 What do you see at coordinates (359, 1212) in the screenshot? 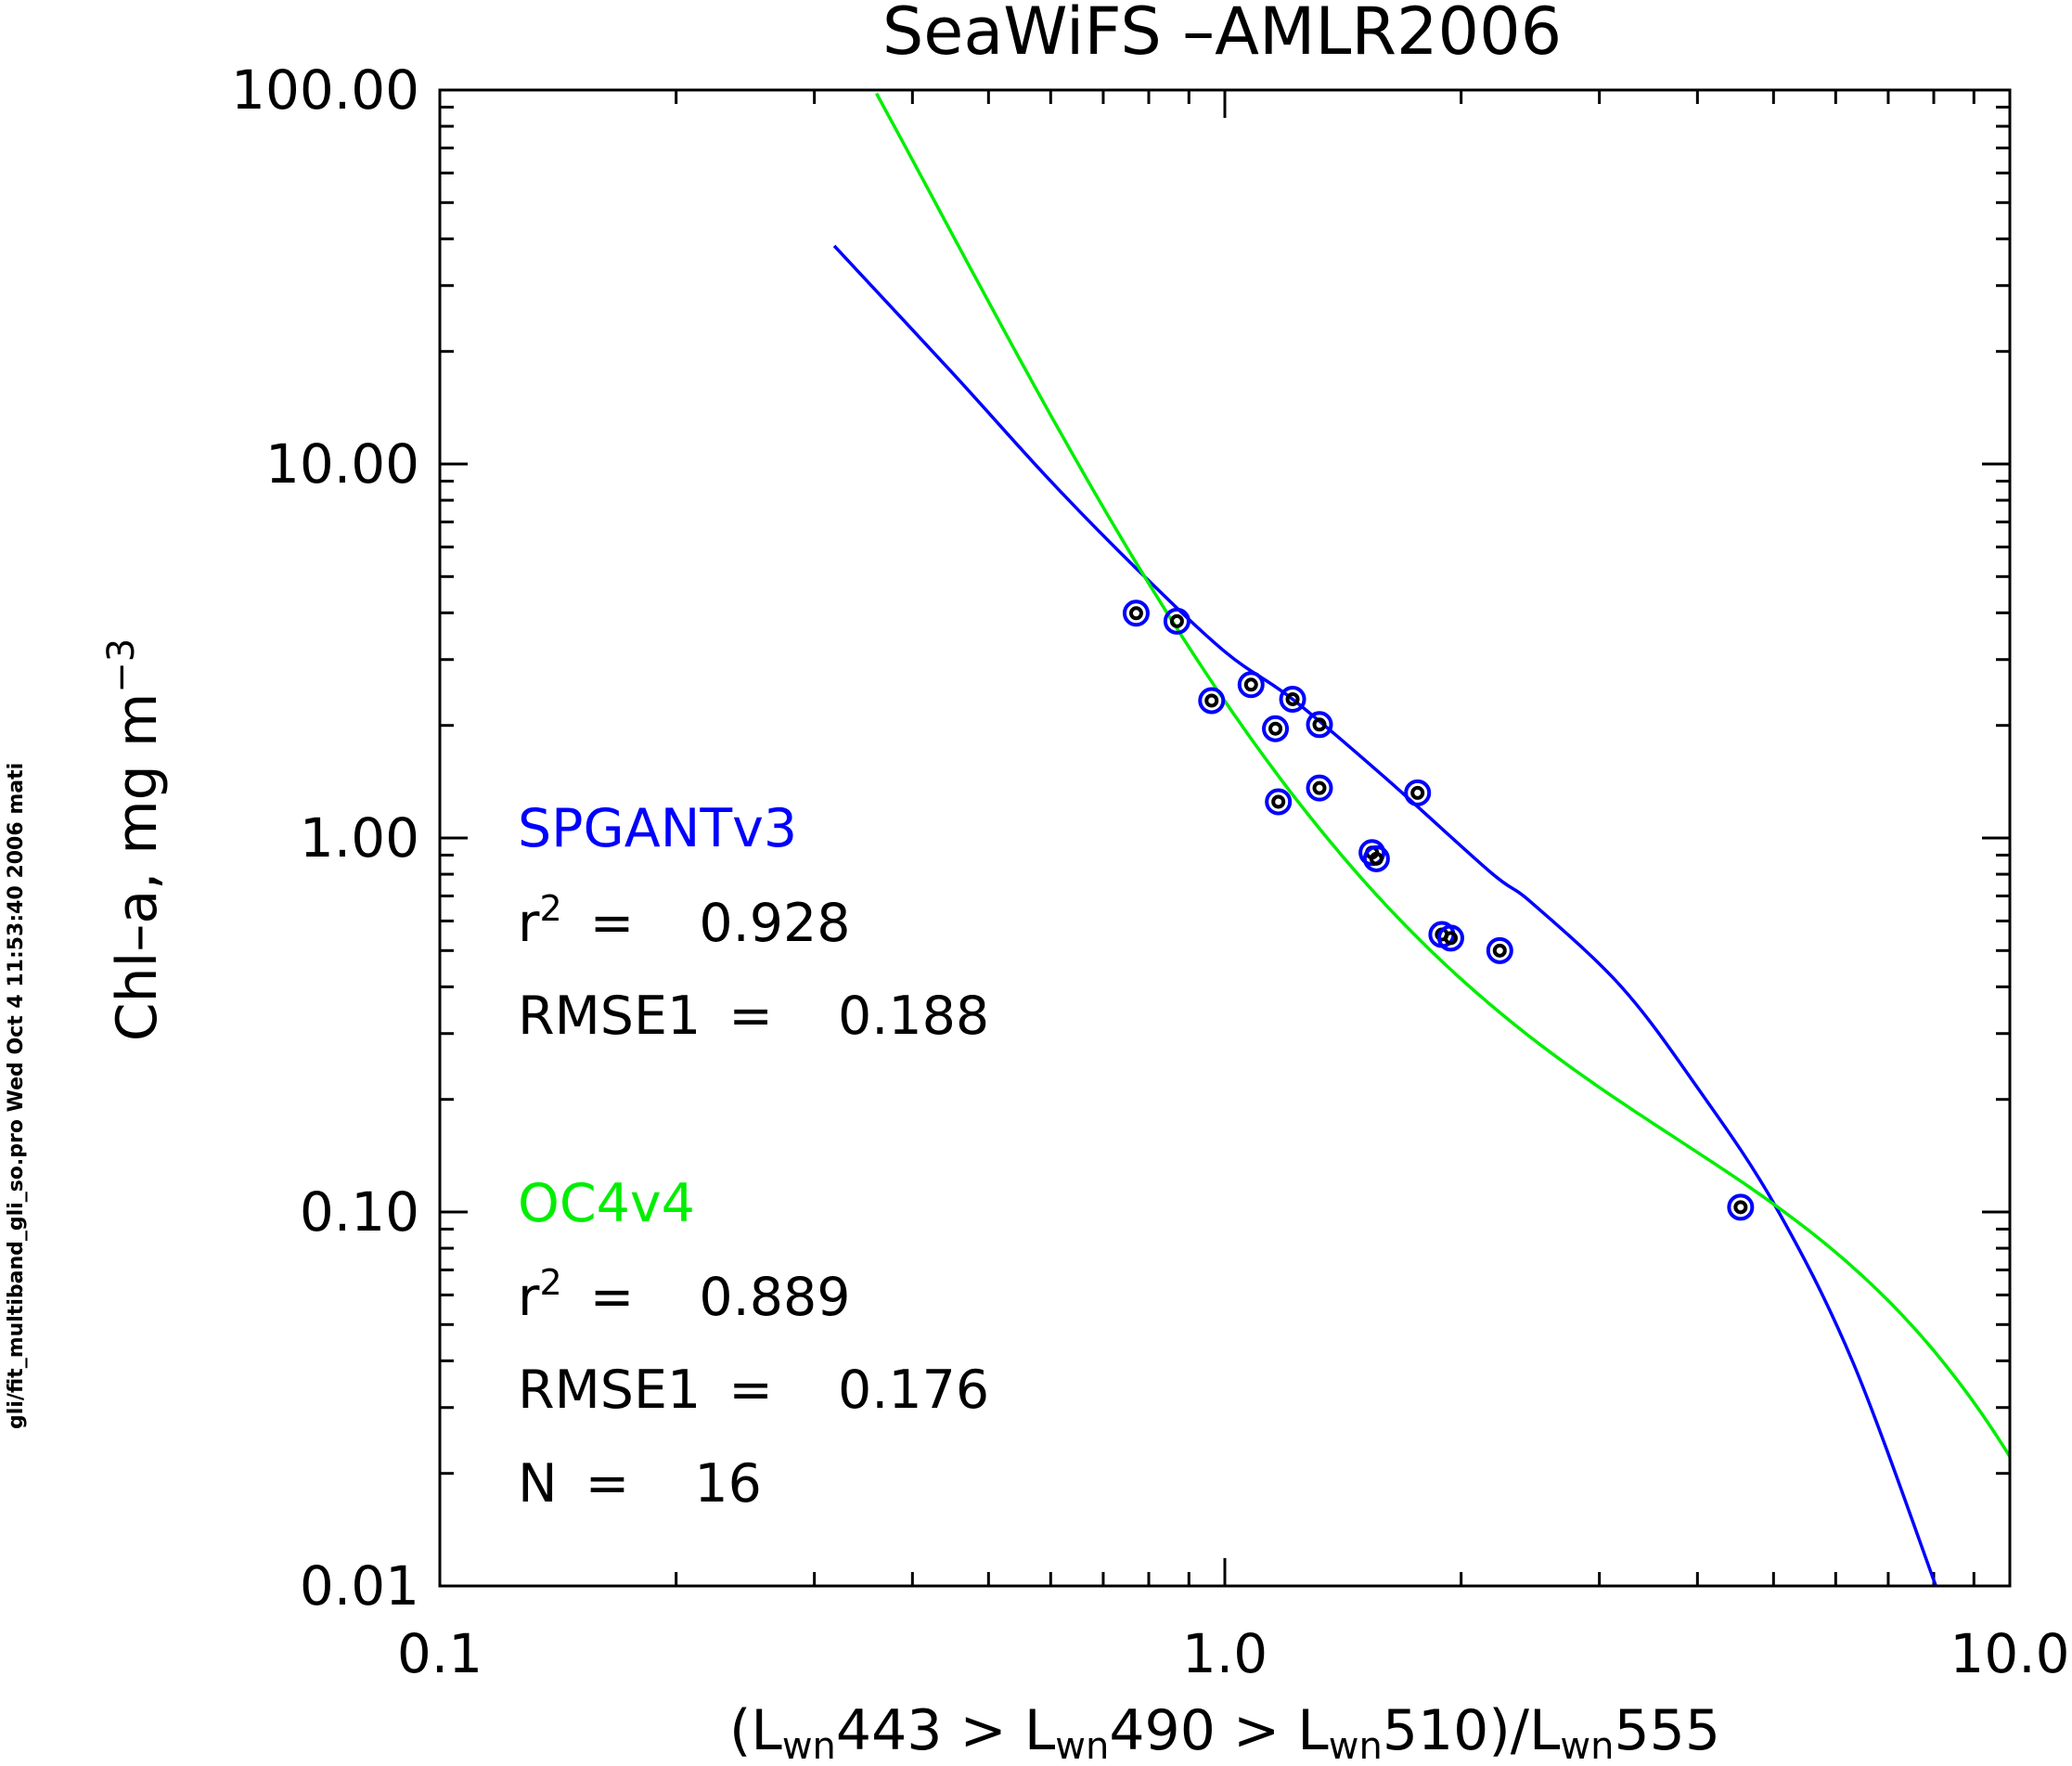
I see `y-tick-label: 0.10` at bounding box center [359, 1212].